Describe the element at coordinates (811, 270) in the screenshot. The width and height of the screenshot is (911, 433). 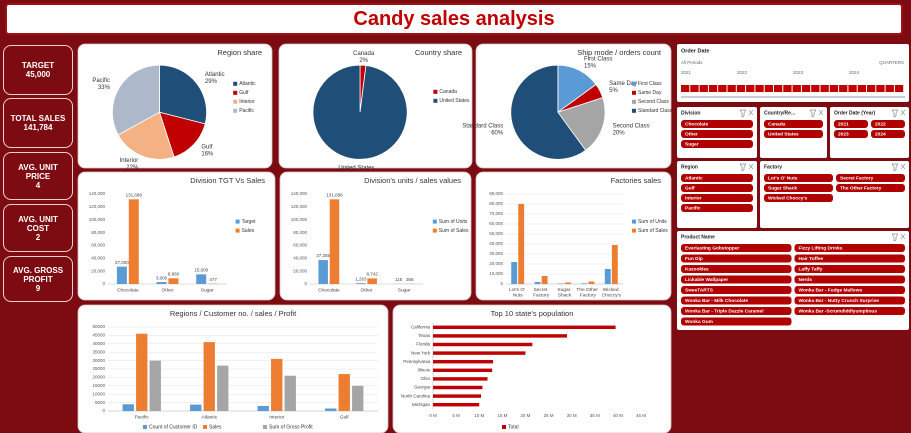
I see `slicer-item: Laffy Taffy` at that location.